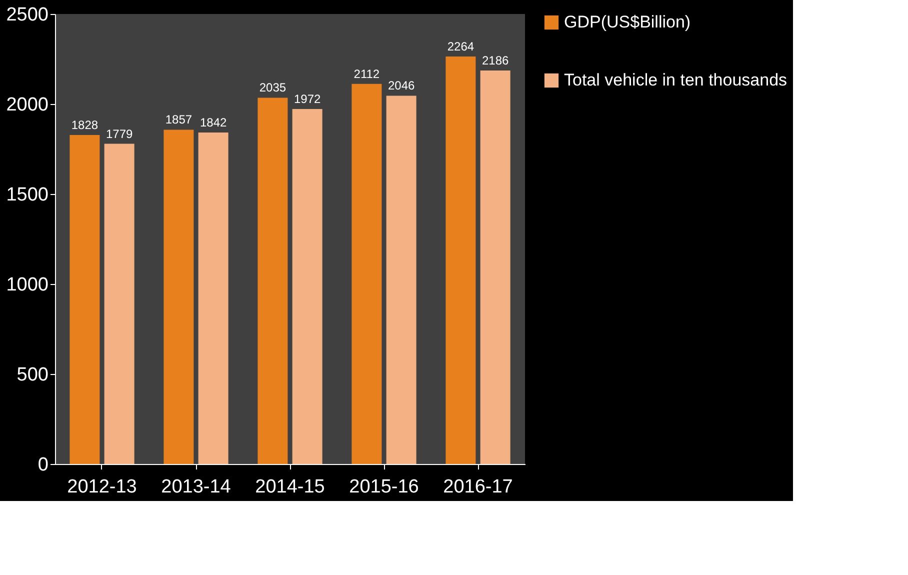  Describe the element at coordinates (27, 285) in the screenshot. I see `y-tick-label: 1000` at that location.